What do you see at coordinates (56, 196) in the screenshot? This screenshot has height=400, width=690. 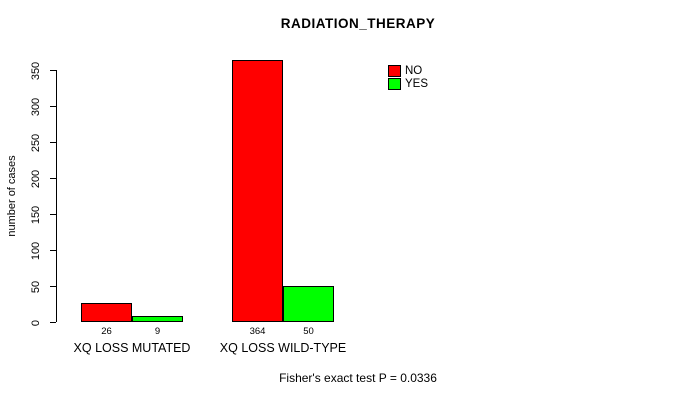 I see `y-axis-line` at bounding box center [56, 196].